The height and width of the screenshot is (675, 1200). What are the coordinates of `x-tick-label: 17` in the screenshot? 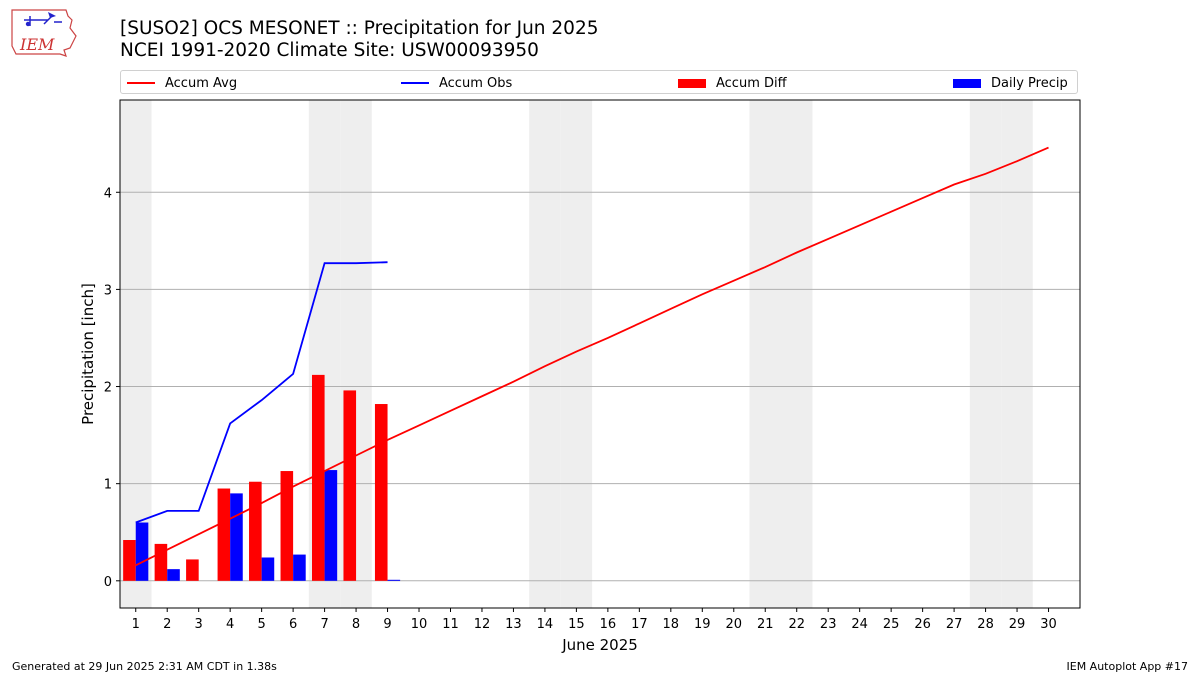 It's located at (639, 624).